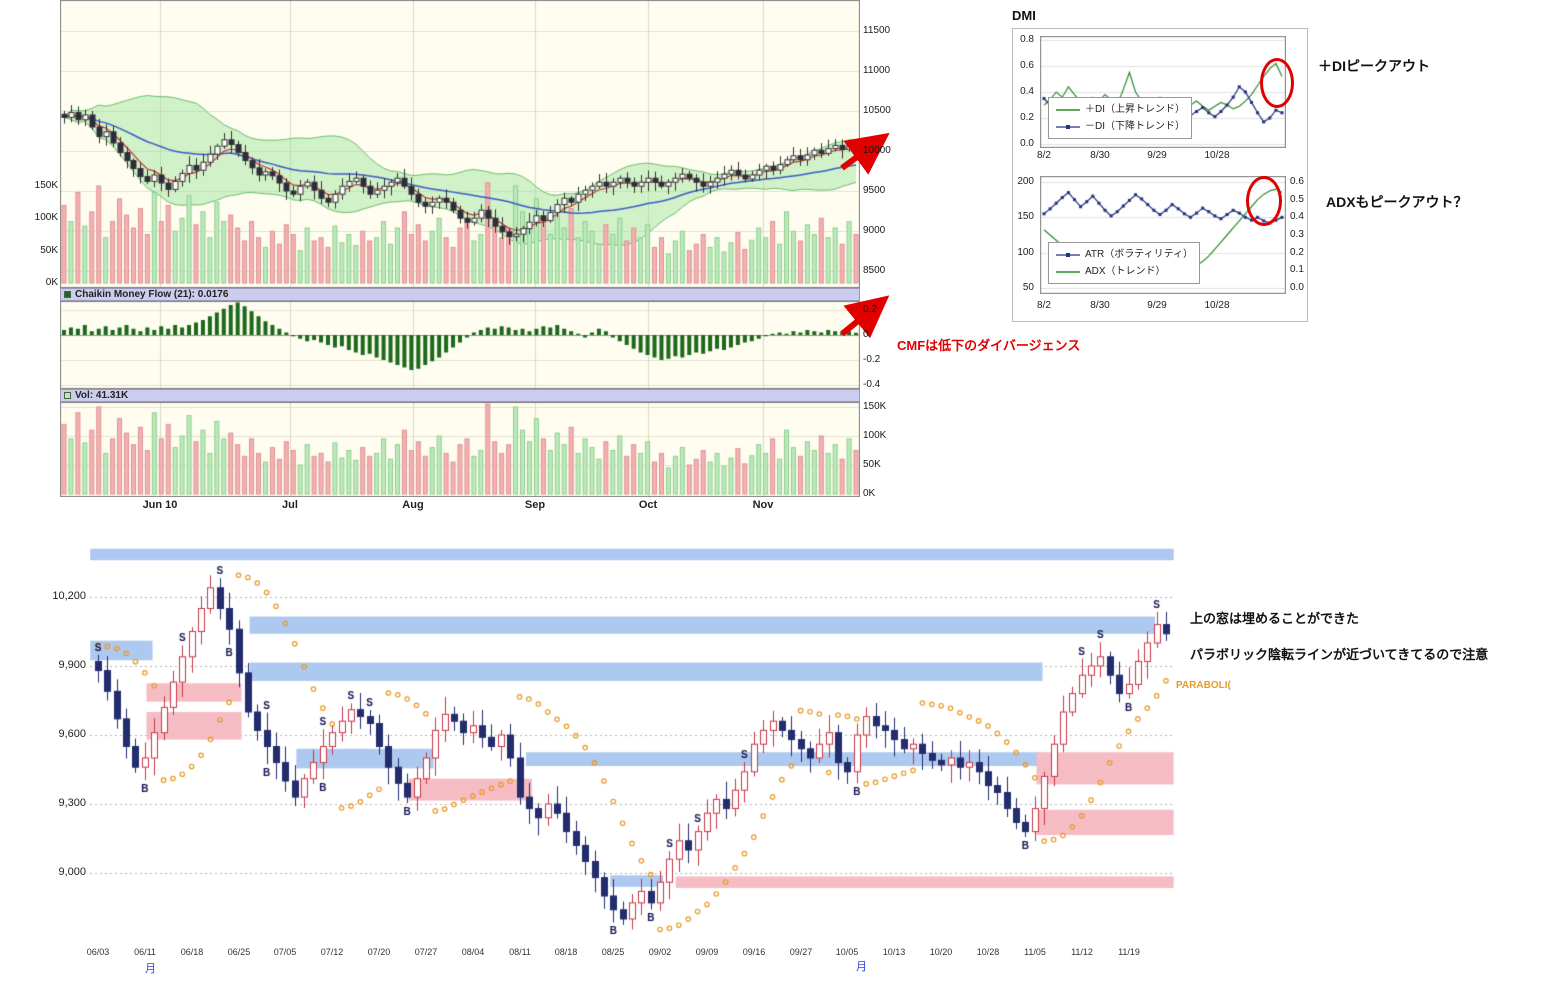  Describe the element at coordinates (877, 110) in the screenshot. I see `price-axis-tick: 10500` at that location.